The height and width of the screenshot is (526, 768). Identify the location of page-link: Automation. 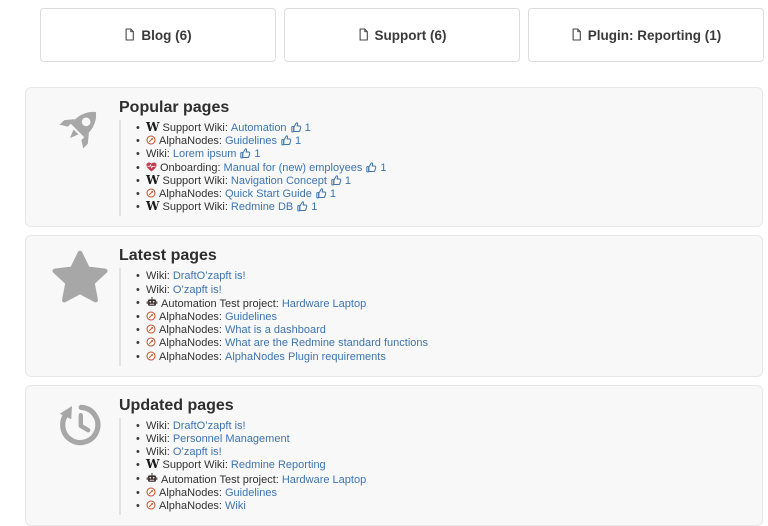
(258, 128).